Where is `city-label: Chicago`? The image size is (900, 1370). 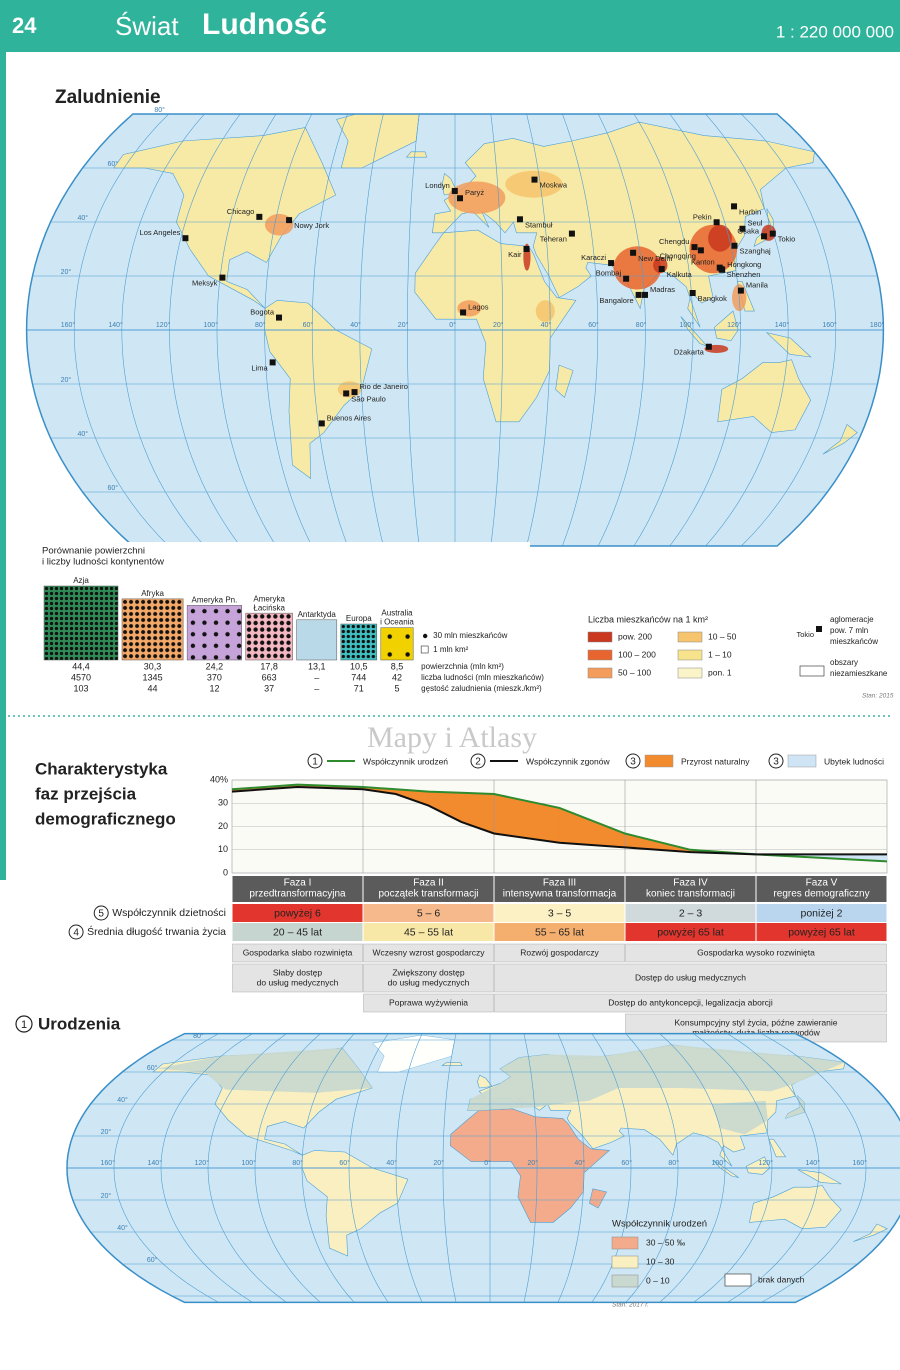
city-label: Chicago is located at coordinates (241, 211).